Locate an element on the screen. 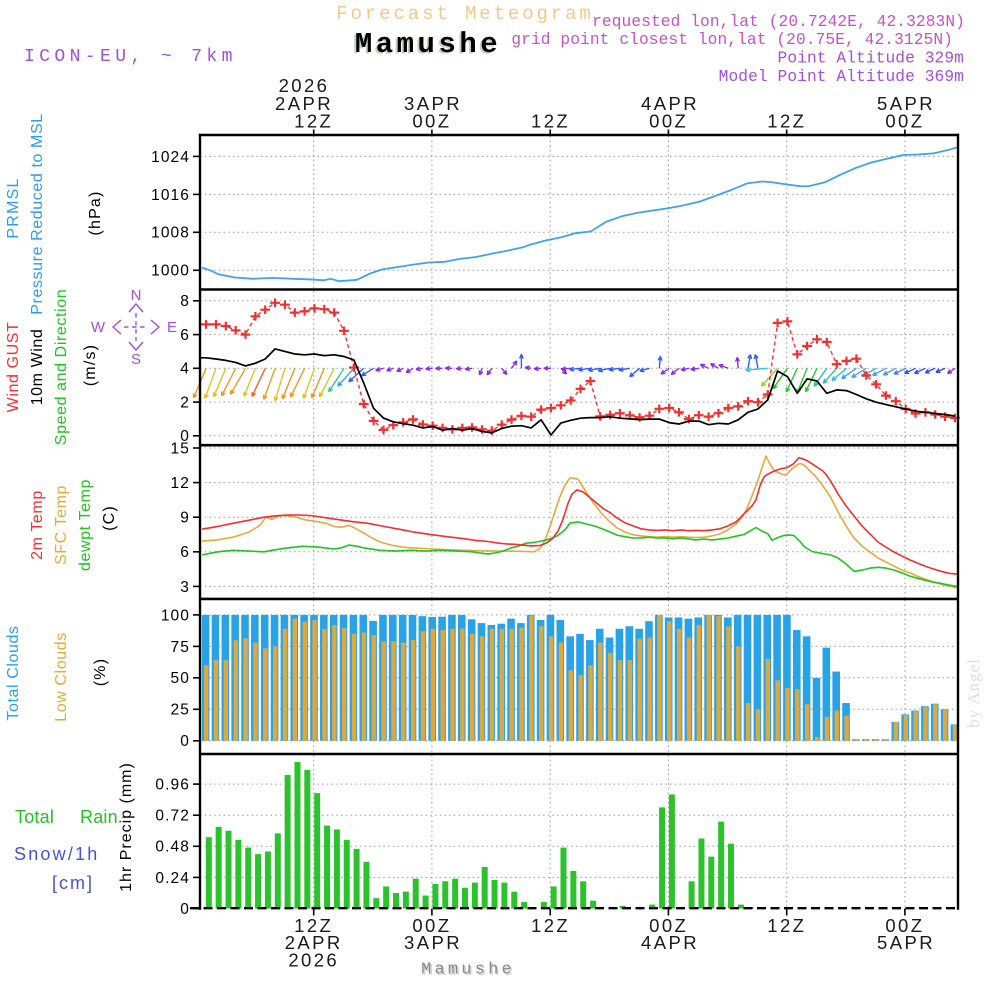  svg-text: (m/s) is located at coordinates (90, 365).